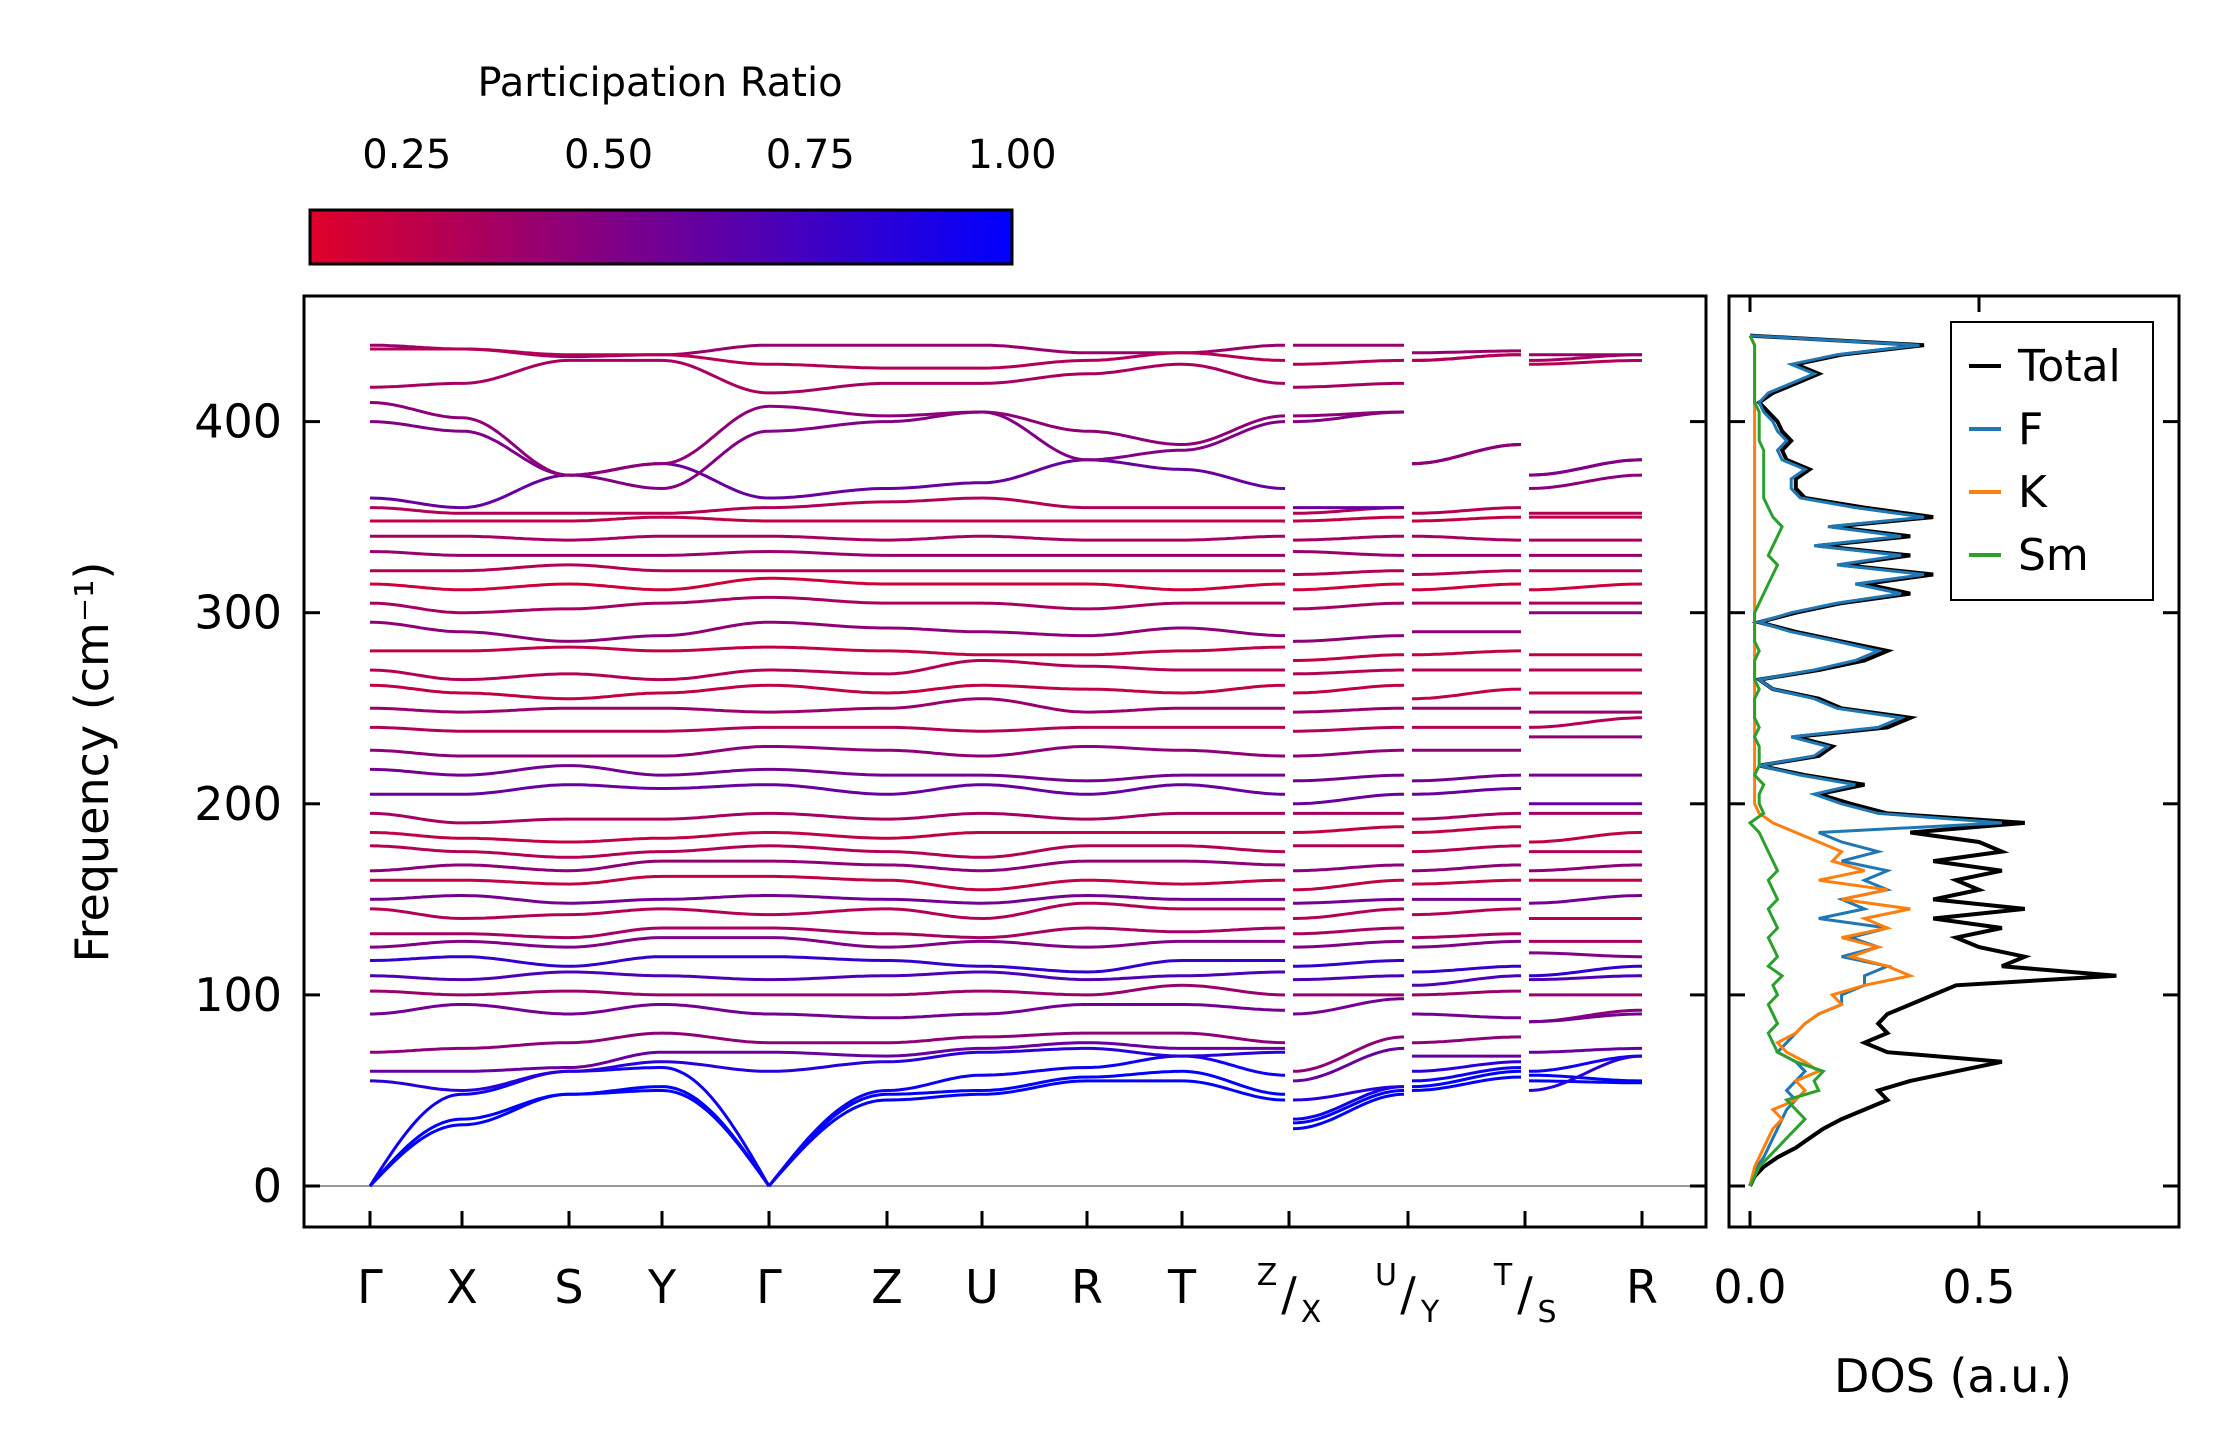 The image size is (2222, 1455). I want to click on legend-label-f: F, so click(2030, 429).